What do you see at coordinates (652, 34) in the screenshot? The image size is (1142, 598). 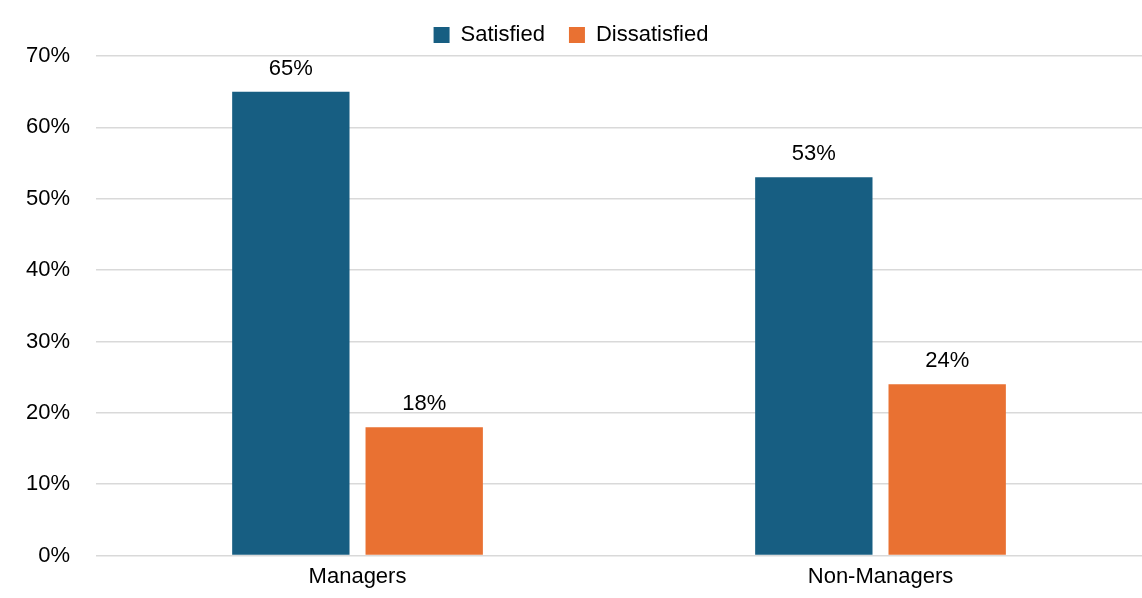 I see `legend-label: Dissatisfied` at bounding box center [652, 34].